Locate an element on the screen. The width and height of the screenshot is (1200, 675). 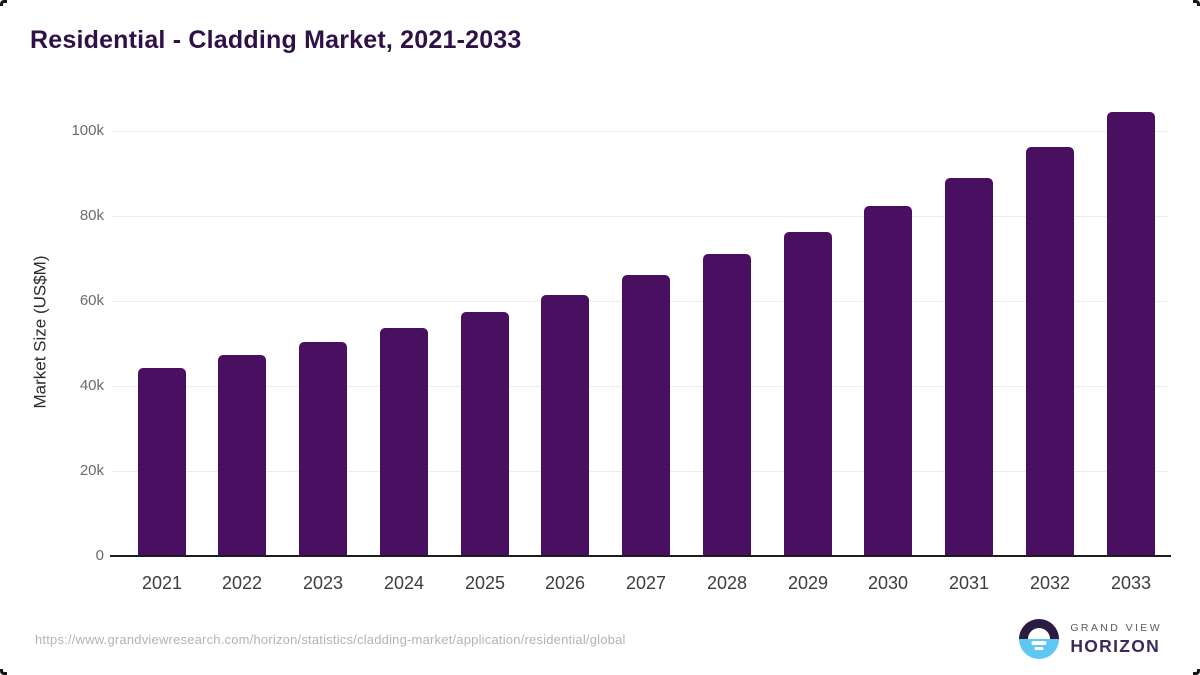
logo-horizon-label: HORIZON is located at coordinates (1115, 645).